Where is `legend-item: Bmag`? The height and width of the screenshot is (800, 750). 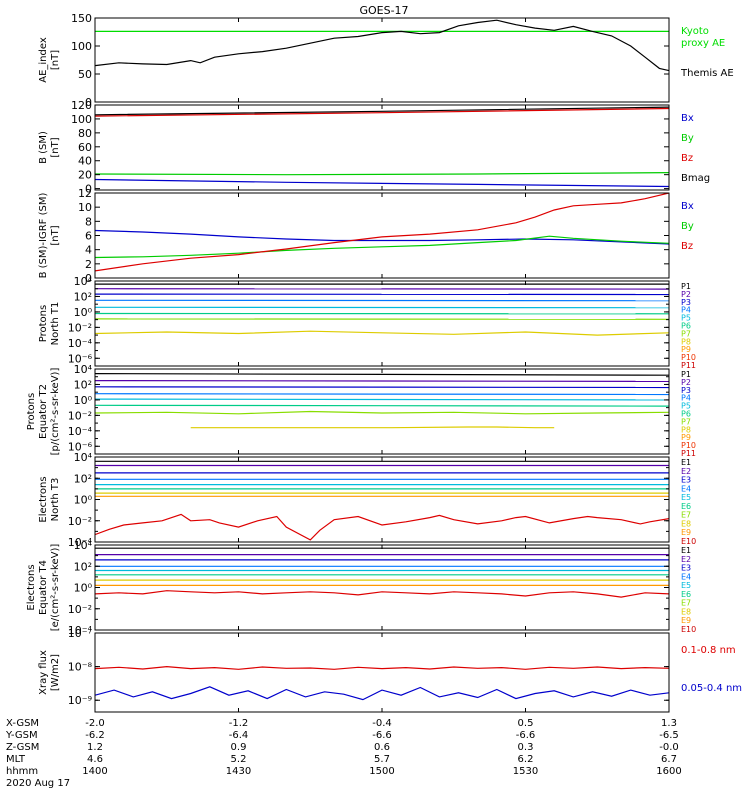
legend-item: Bmag is located at coordinates (695, 178).